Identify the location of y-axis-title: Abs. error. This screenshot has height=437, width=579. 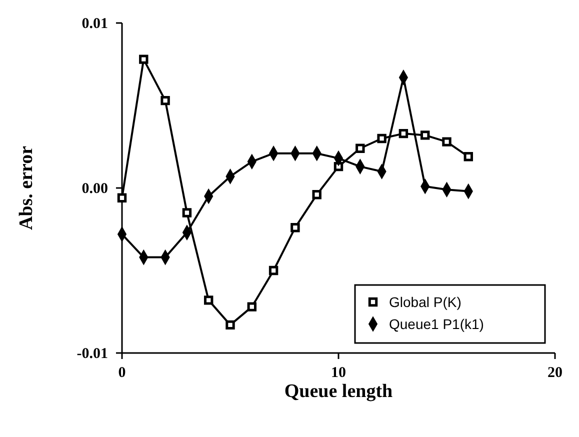
(26, 187).